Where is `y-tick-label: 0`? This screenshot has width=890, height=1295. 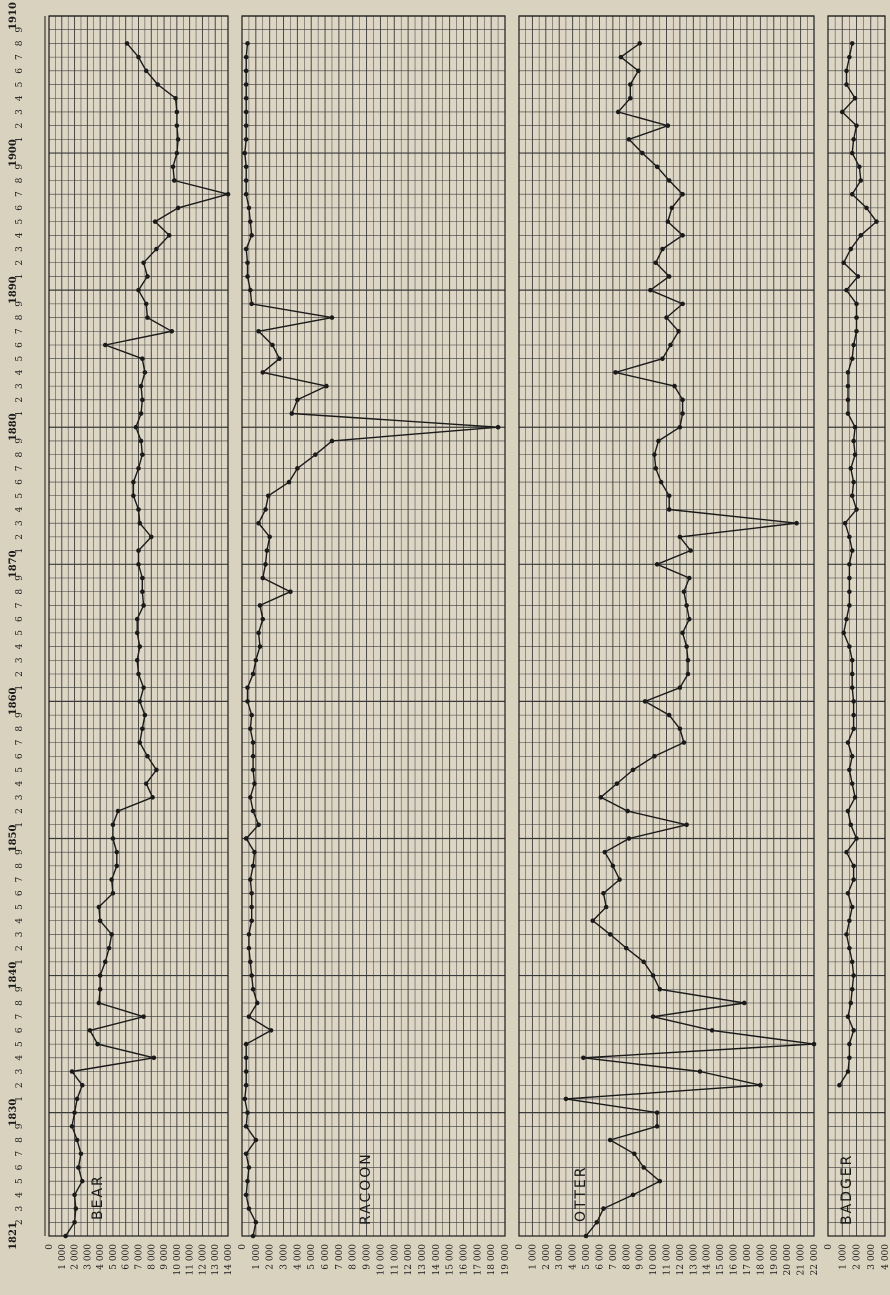
y-tick-label: 0 is located at coordinates (243, 1247).